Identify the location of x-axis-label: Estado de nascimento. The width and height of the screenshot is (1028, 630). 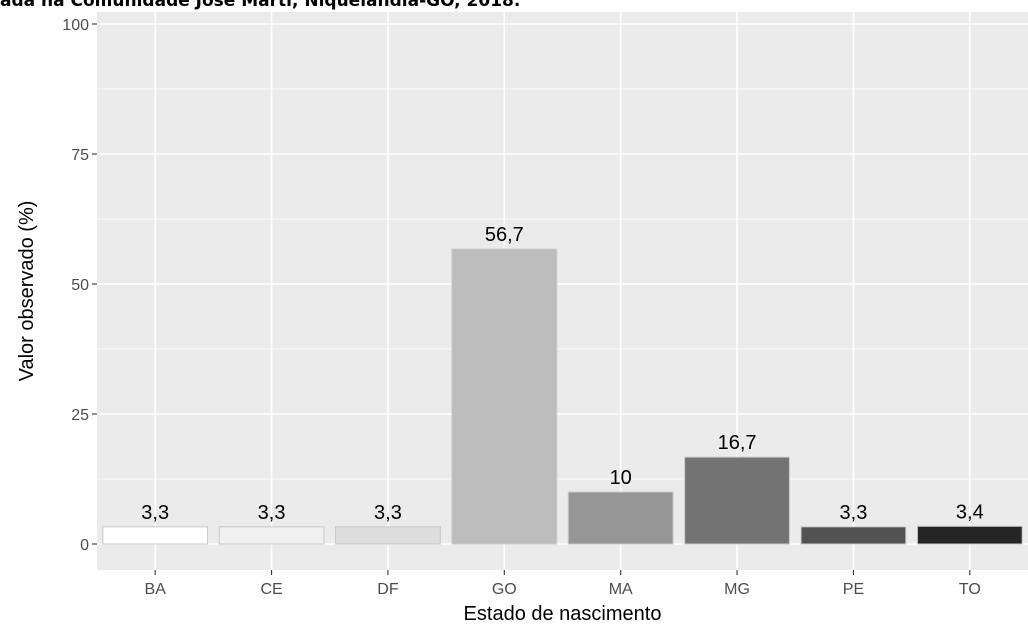
(563, 614).